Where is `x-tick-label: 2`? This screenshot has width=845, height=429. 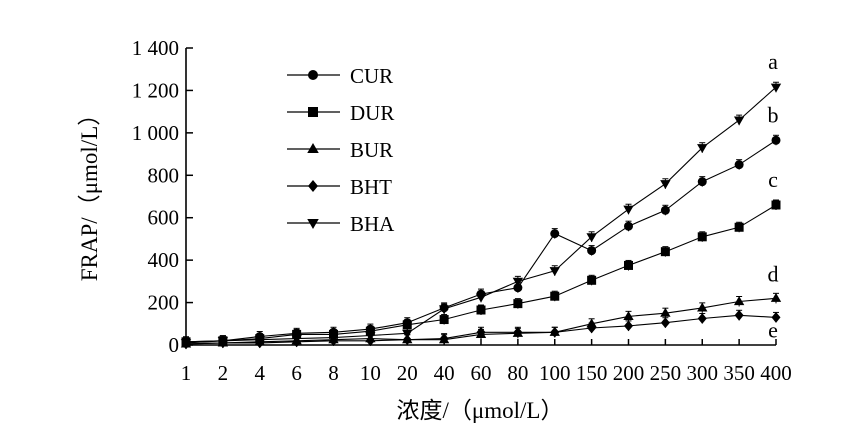
x-tick-label: 2 is located at coordinates (223, 373).